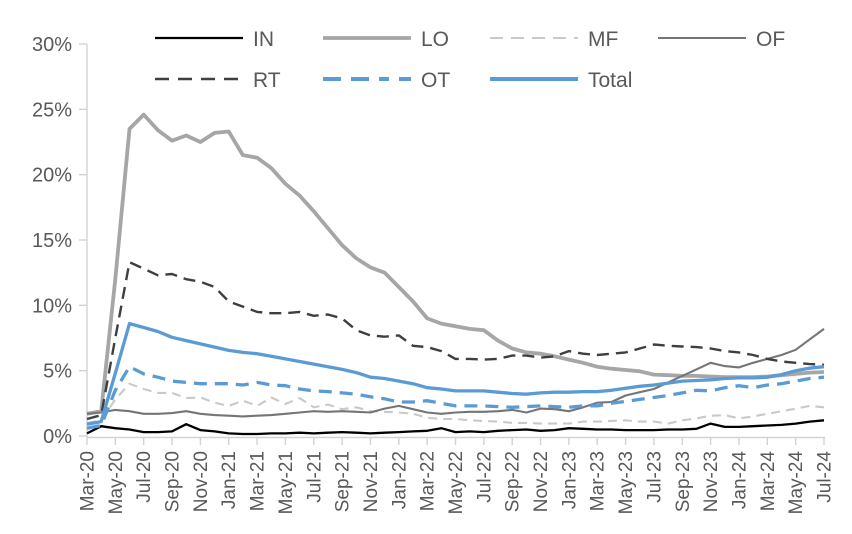 This screenshot has height=534, width=852. What do you see at coordinates (57, 372) in the screenshot?
I see `y-axis-label: 5%` at bounding box center [57, 372].